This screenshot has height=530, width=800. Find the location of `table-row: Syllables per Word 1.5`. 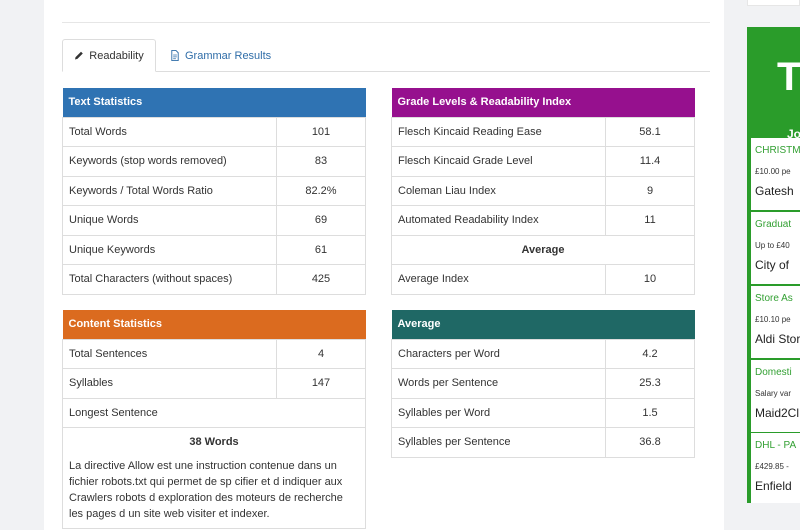

table-row: Syllables per Word 1.5 is located at coordinates (543, 412).